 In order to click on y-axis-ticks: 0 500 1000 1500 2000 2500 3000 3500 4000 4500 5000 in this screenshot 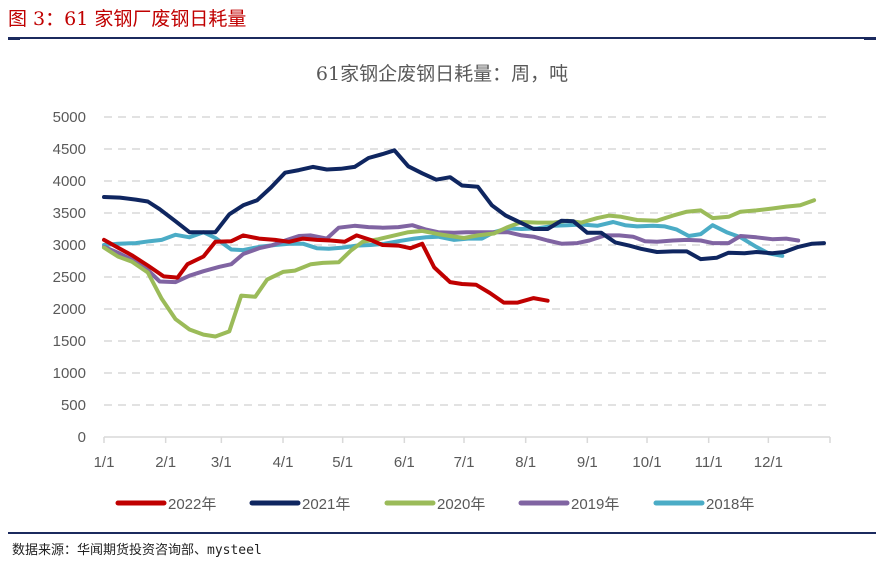, I will do `click(69, 277)`.